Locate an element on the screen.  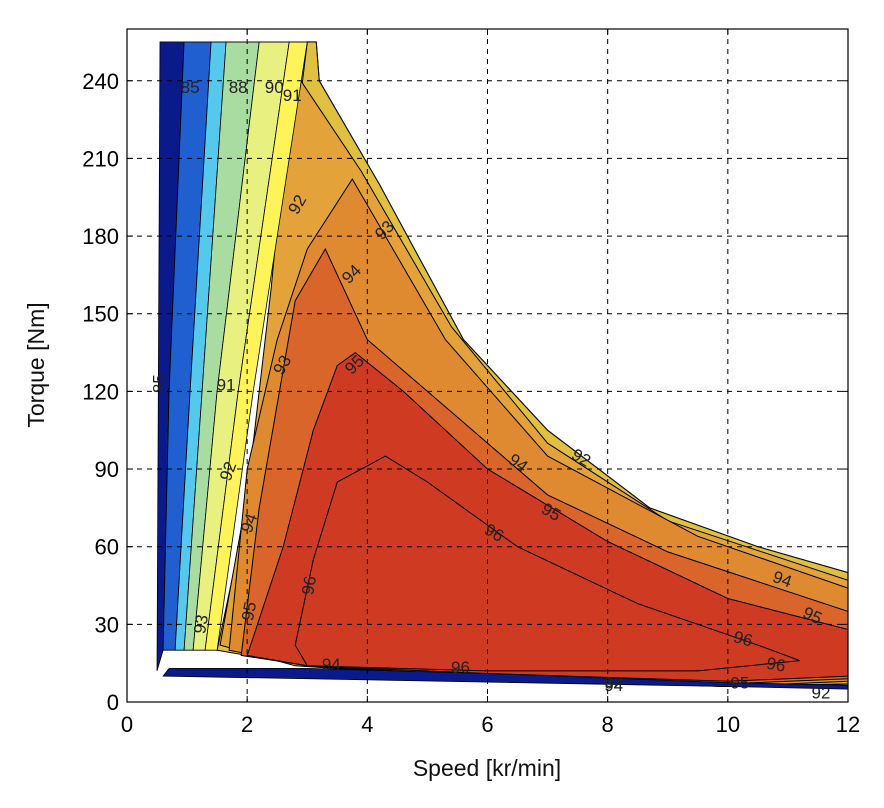
y-tick-label: 0 is located at coordinates (113, 702).